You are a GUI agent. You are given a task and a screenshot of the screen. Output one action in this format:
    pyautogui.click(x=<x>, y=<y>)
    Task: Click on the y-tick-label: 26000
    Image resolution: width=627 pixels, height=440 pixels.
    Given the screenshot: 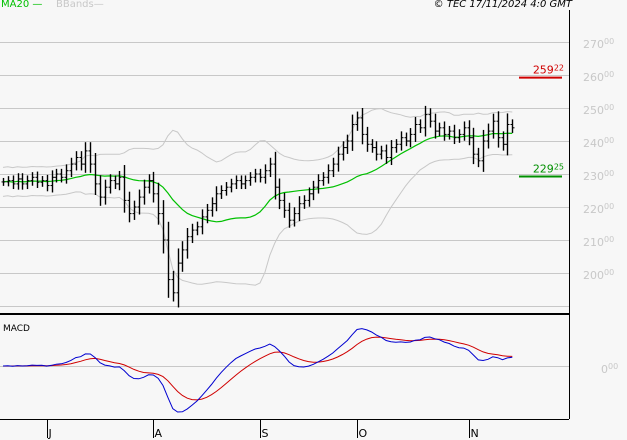 What is the action you would take?
    pyautogui.click(x=598, y=77)
    